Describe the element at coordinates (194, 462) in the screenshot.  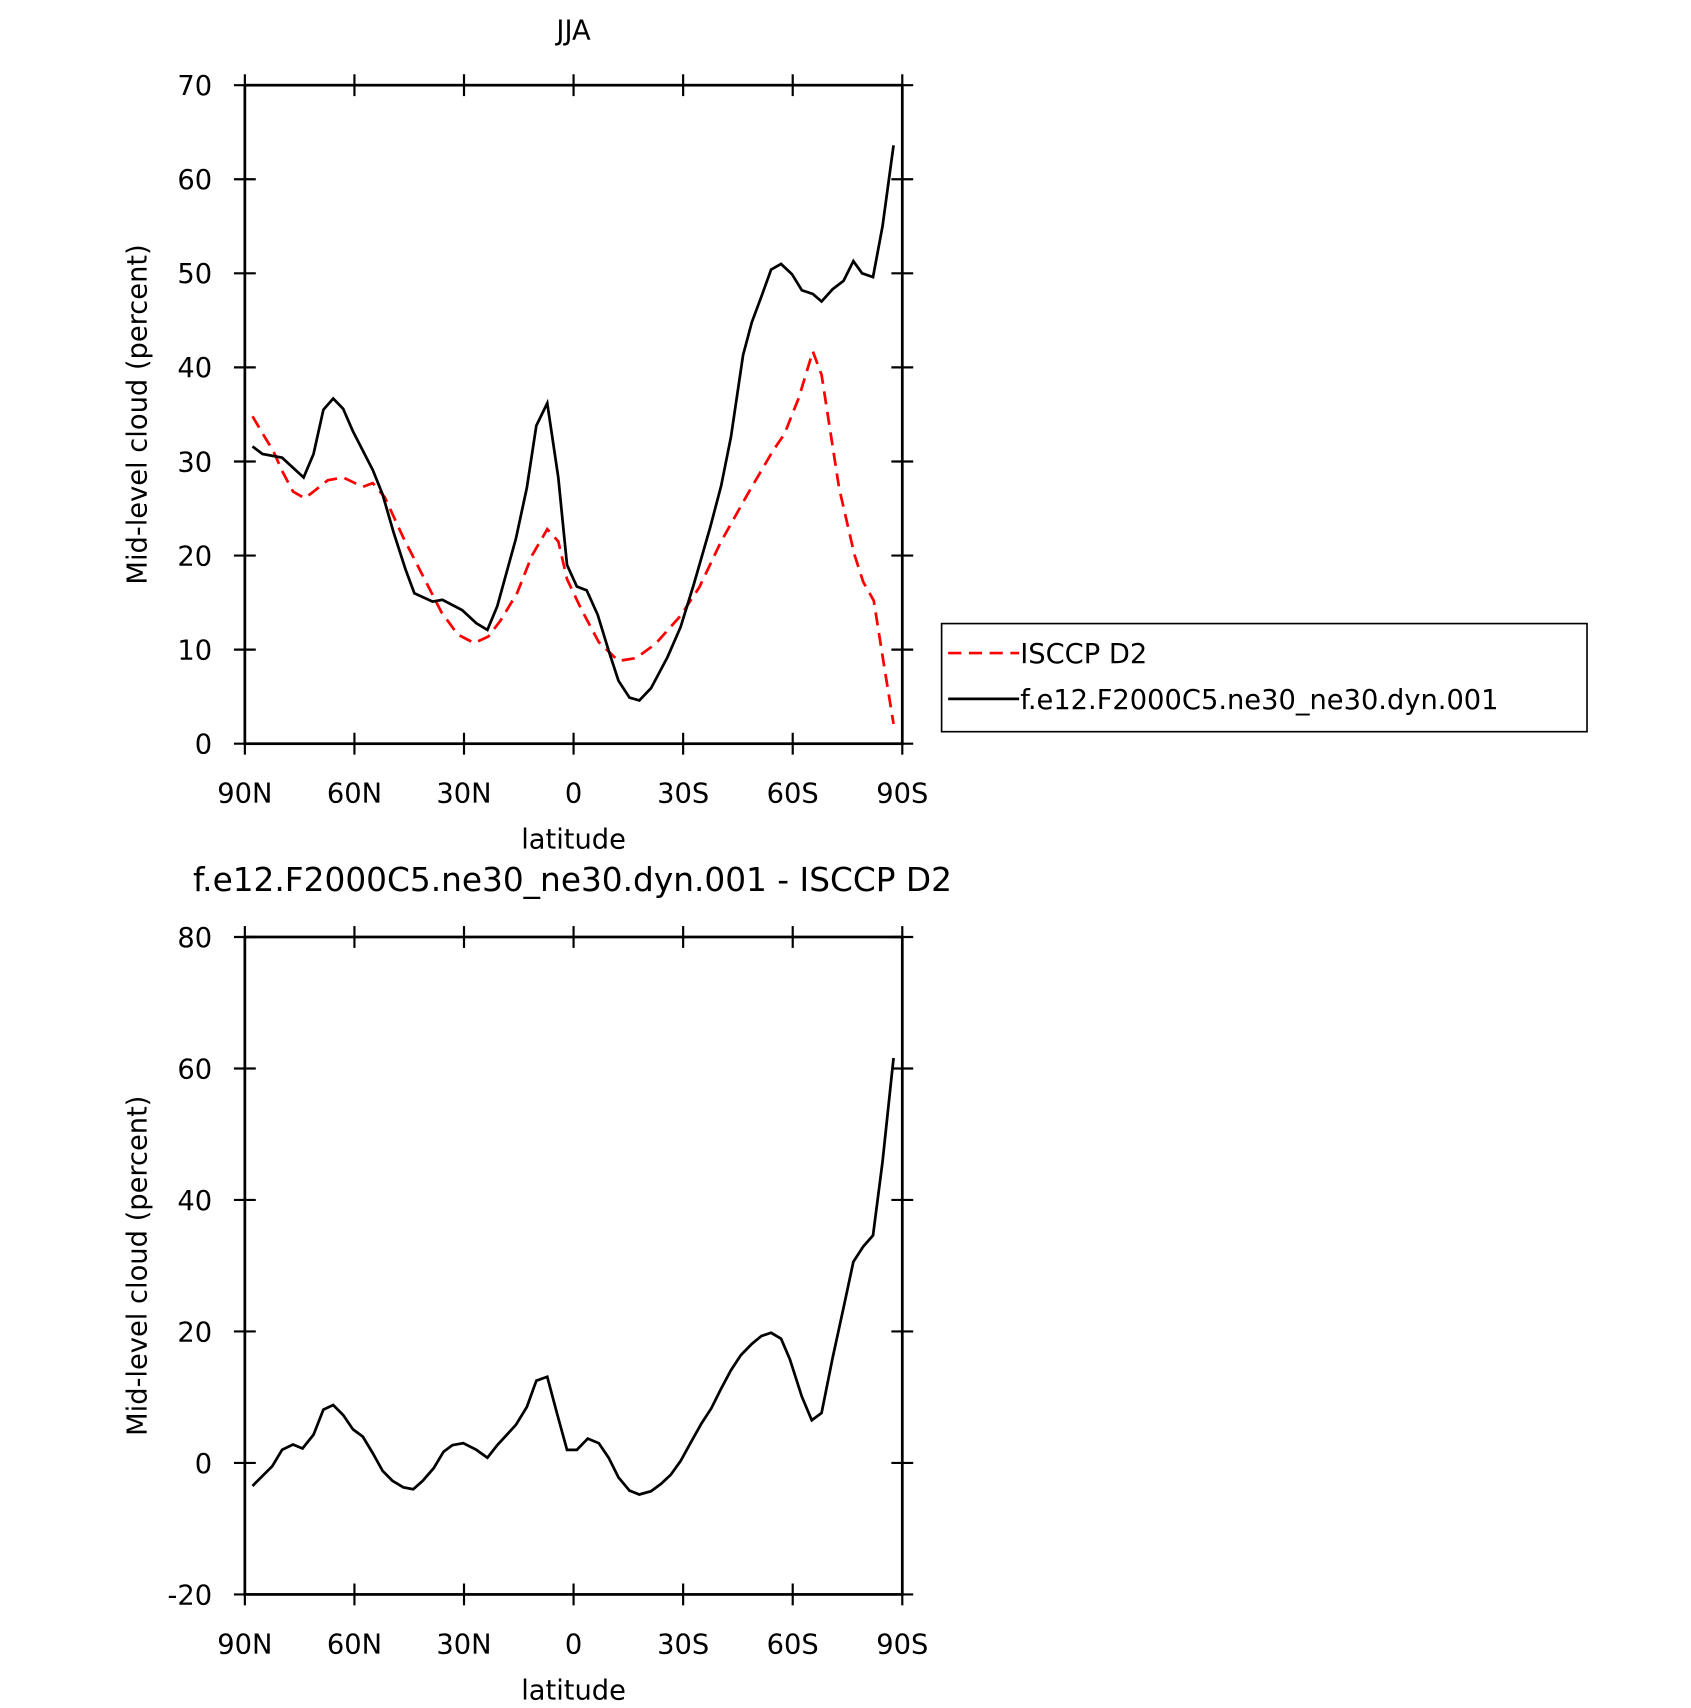
I see `y-tick-label: 30` at that location.